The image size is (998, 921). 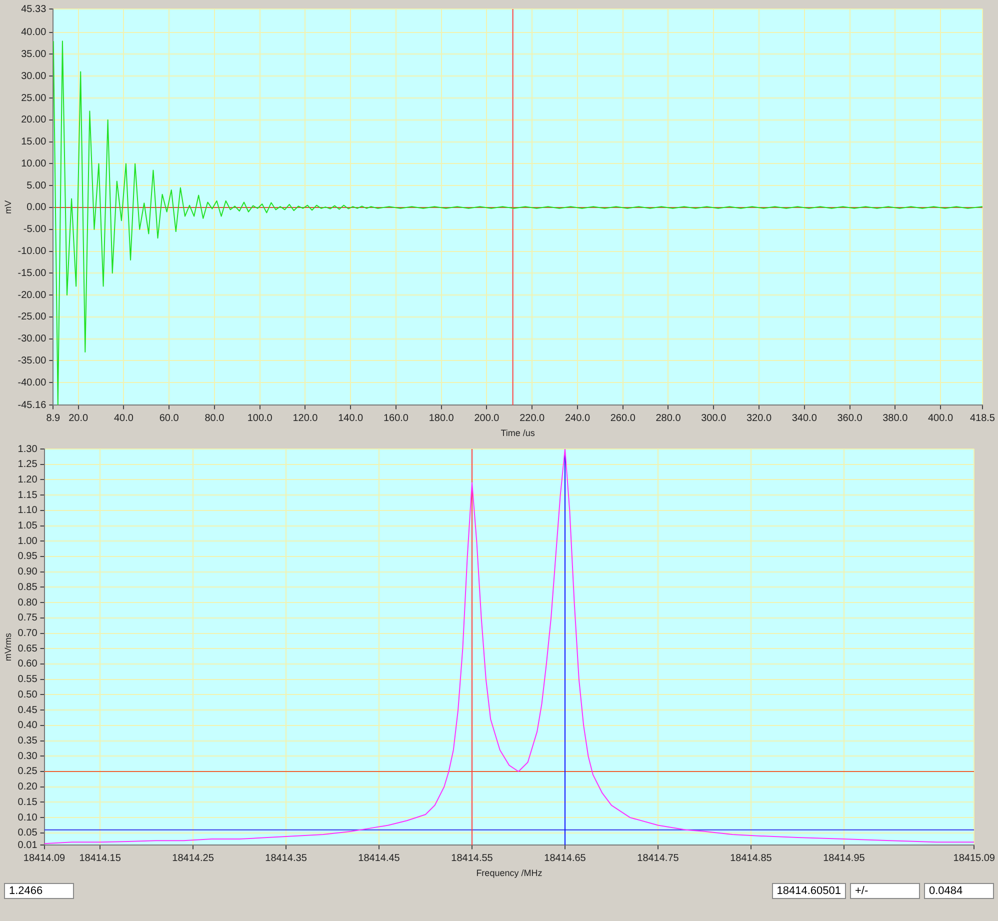 I want to click on y-tick-label: -35.00, so click(x=32, y=360).